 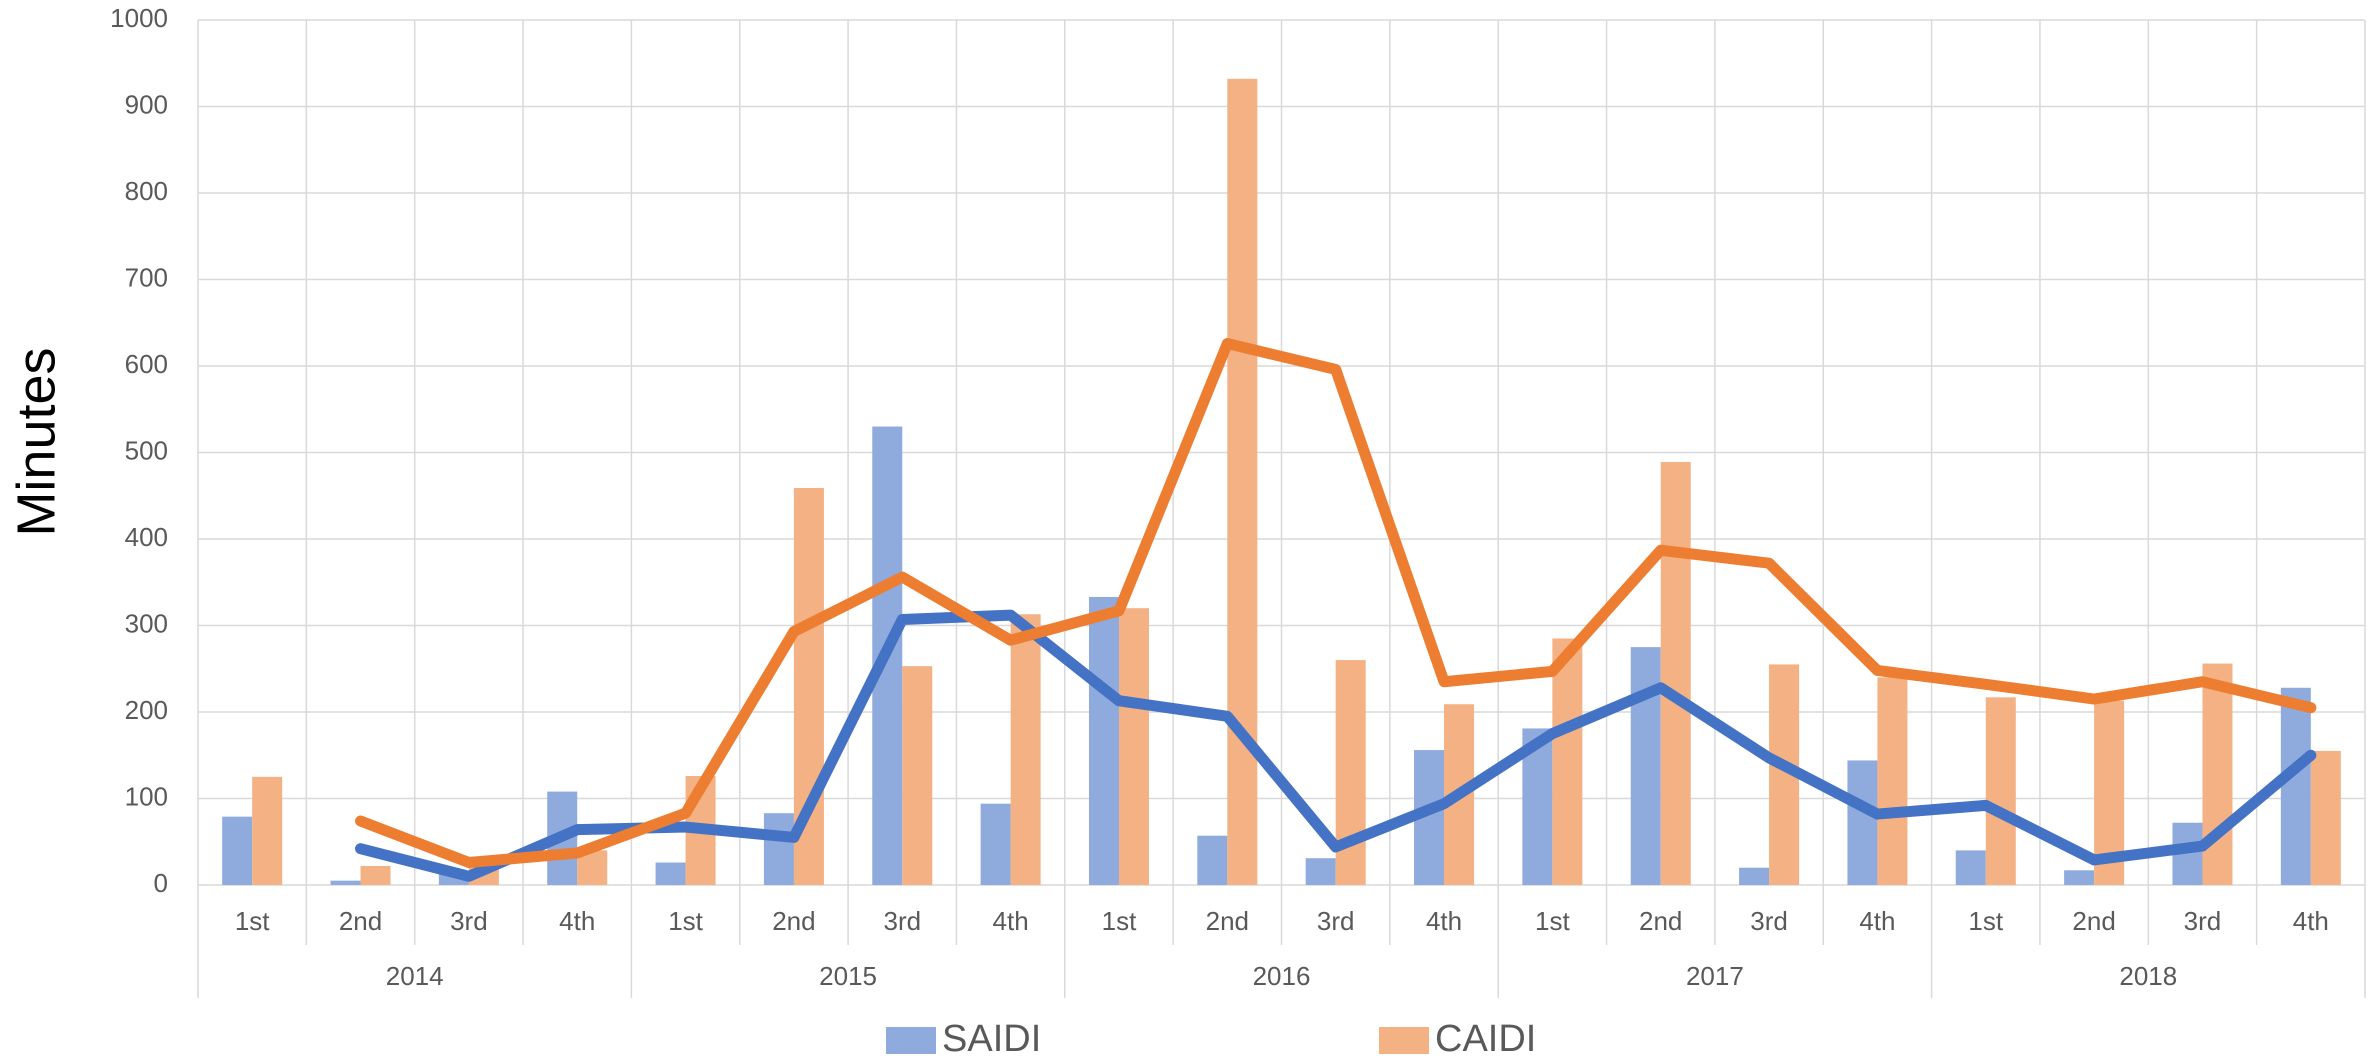 What do you see at coordinates (146, 710) in the screenshot?
I see `y-tick-label: 200` at bounding box center [146, 710].